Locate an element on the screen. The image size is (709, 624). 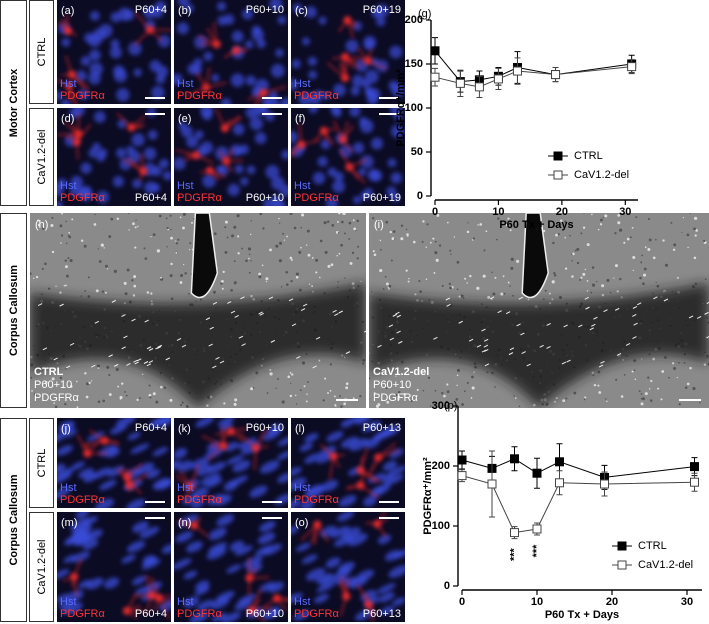
nuclei is located at coordinates (231, 52).